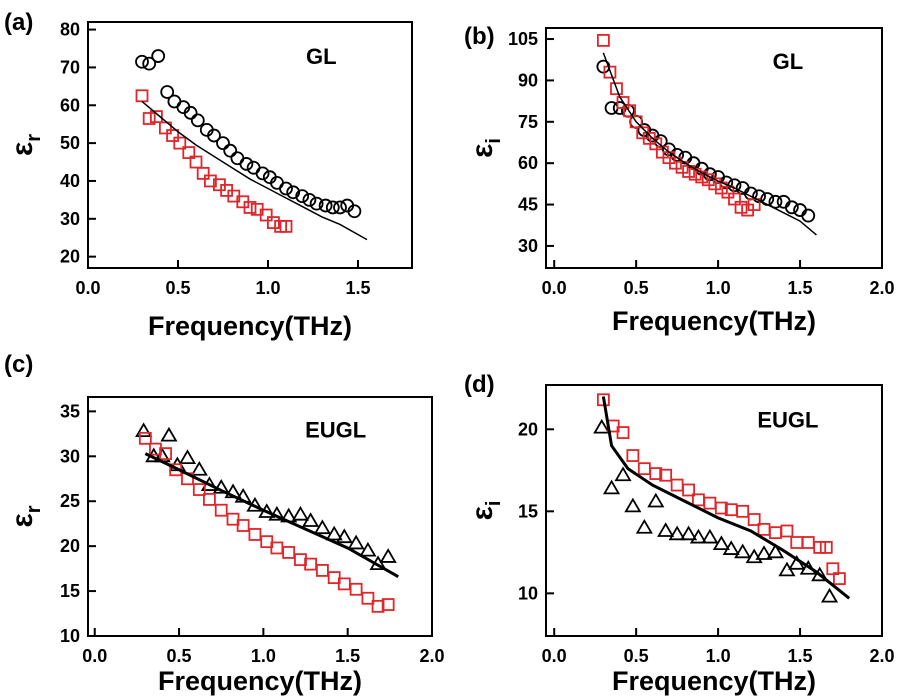 The image size is (907, 699). I want to click on y-tick-label: 10, so click(528, 593).